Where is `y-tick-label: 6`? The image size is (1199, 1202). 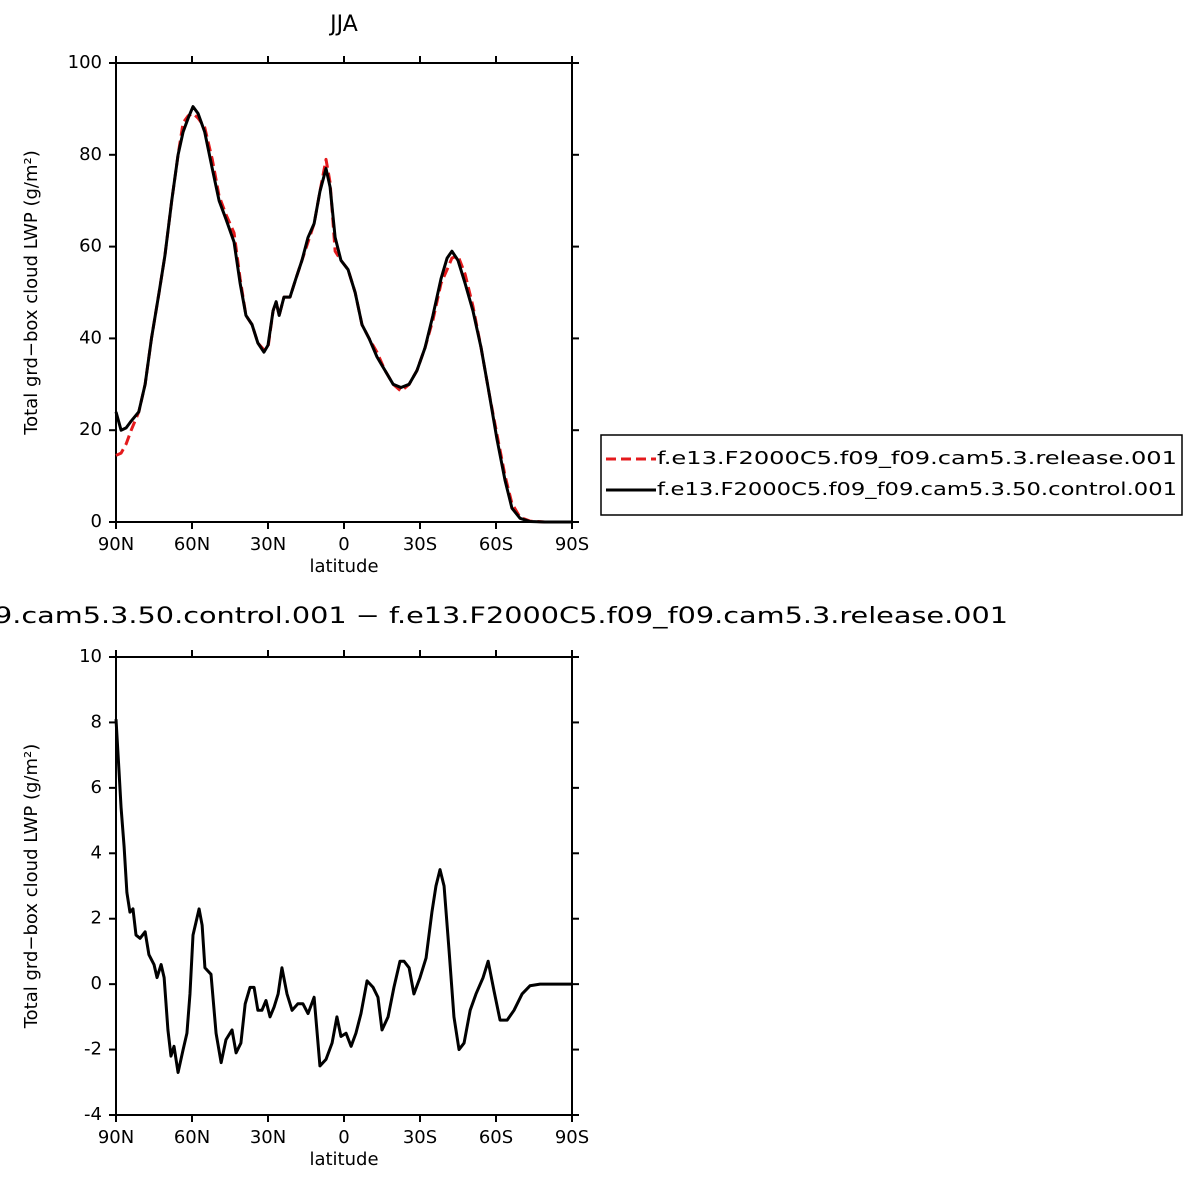 y-tick-label: 6 is located at coordinates (96, 787).